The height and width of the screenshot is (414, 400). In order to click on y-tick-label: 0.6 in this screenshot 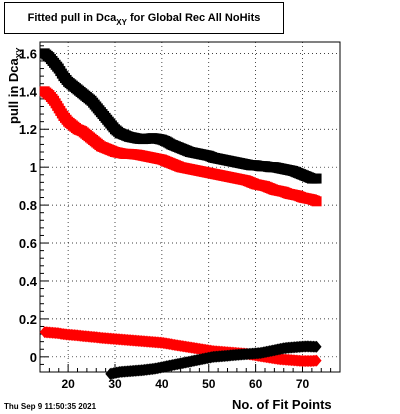, I will do `click(28, 243)`.